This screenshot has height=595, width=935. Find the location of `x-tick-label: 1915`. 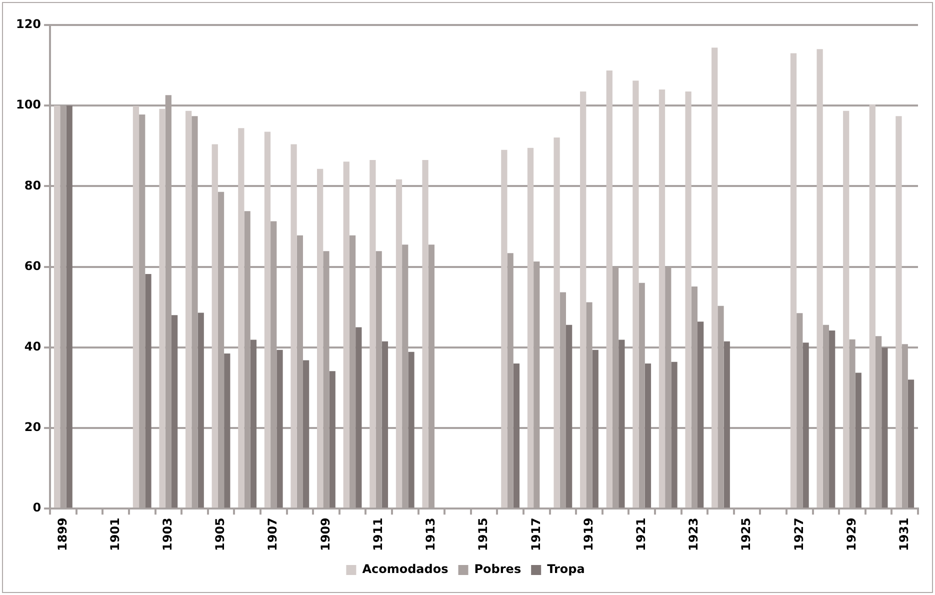

x-tick-label: 1915 is located at coordinates (483, 535).